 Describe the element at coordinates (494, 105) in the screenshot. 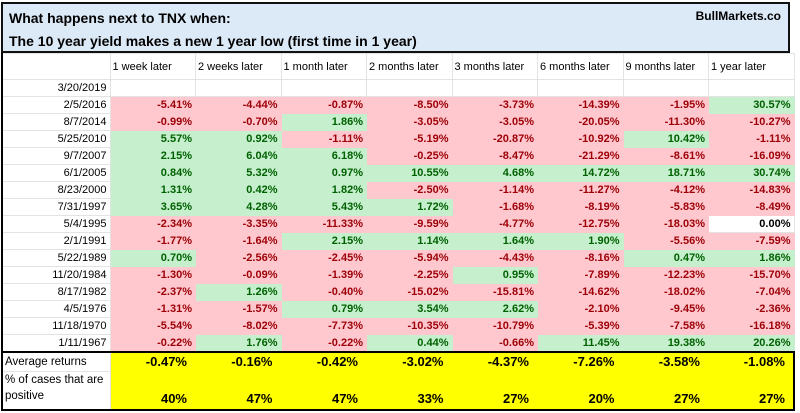

I see `return-cell: -3.73%` at that location.